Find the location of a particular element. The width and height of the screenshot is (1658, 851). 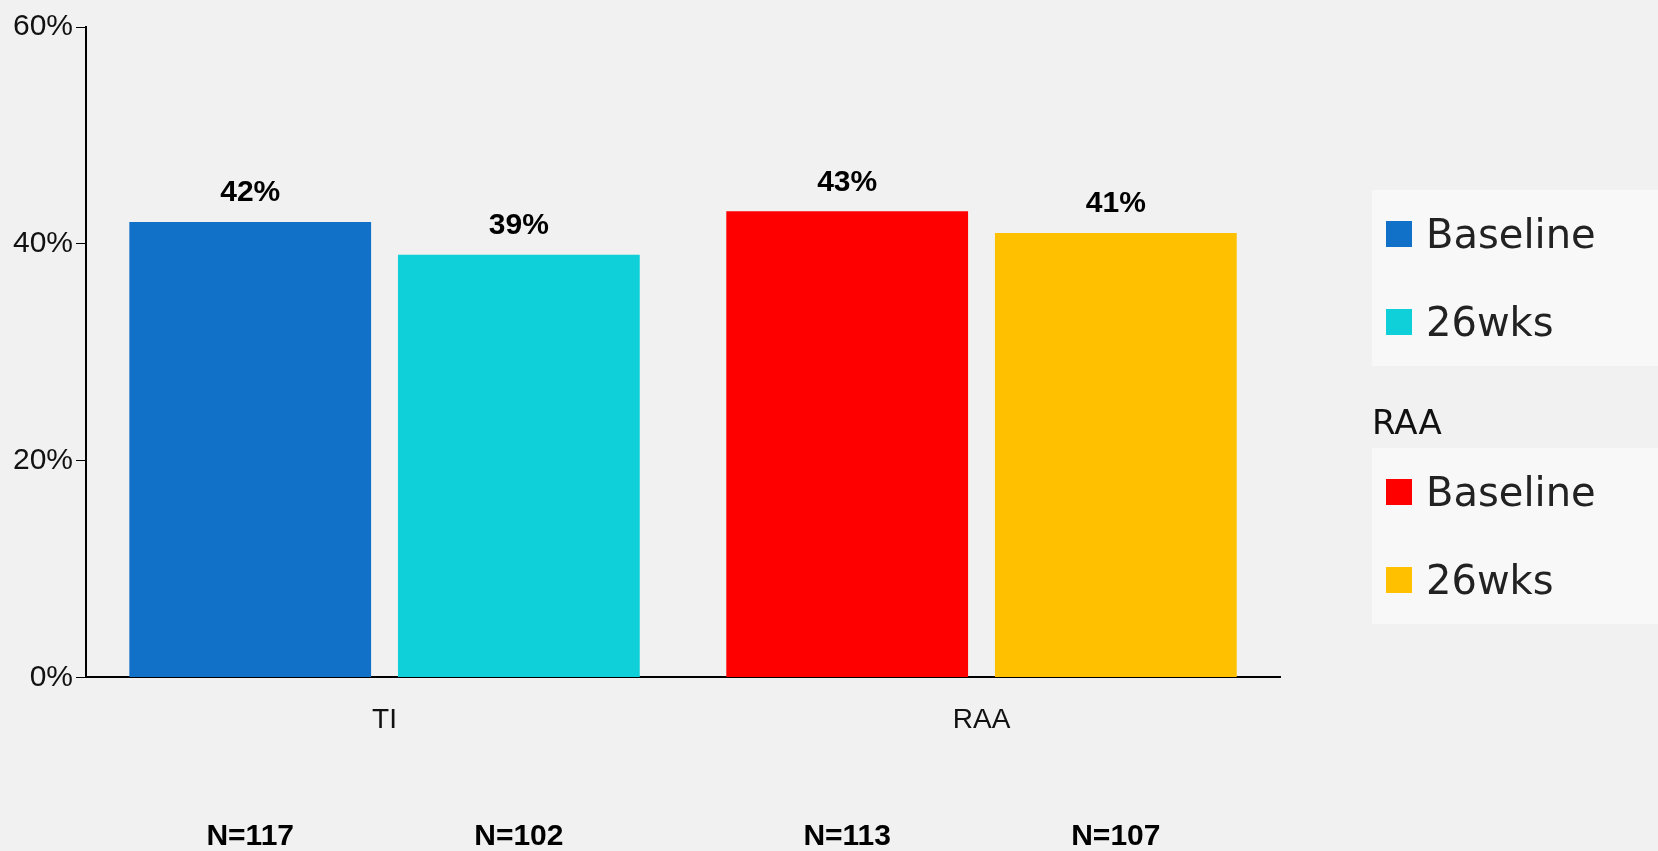

x-tick-label: TI is located at coordinates (384, 718).